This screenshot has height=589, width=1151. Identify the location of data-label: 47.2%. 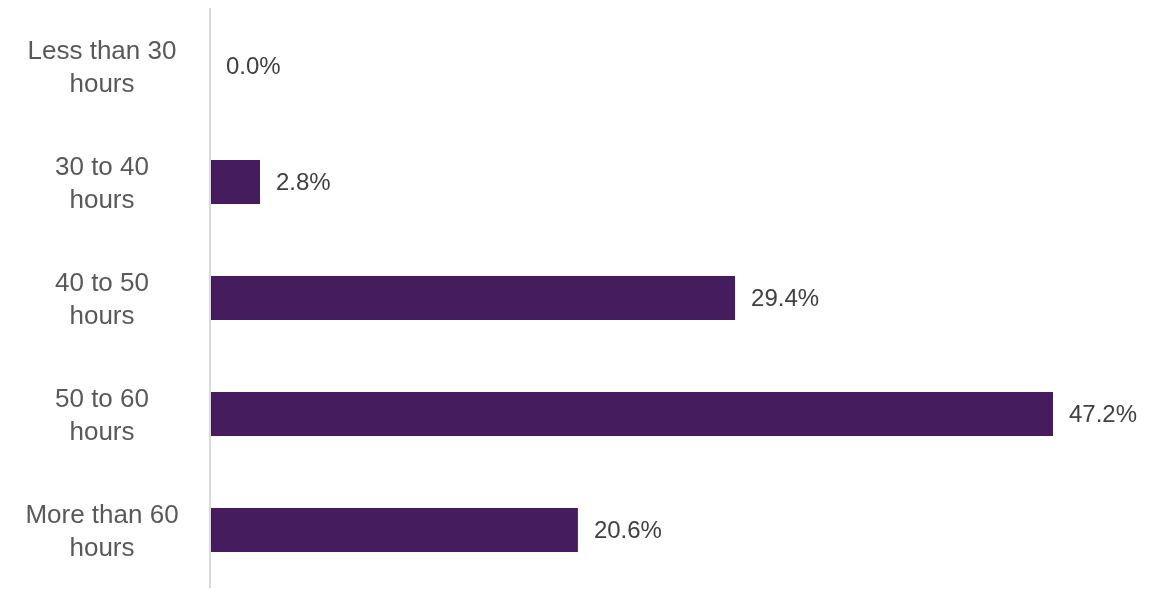
(1103, 414).